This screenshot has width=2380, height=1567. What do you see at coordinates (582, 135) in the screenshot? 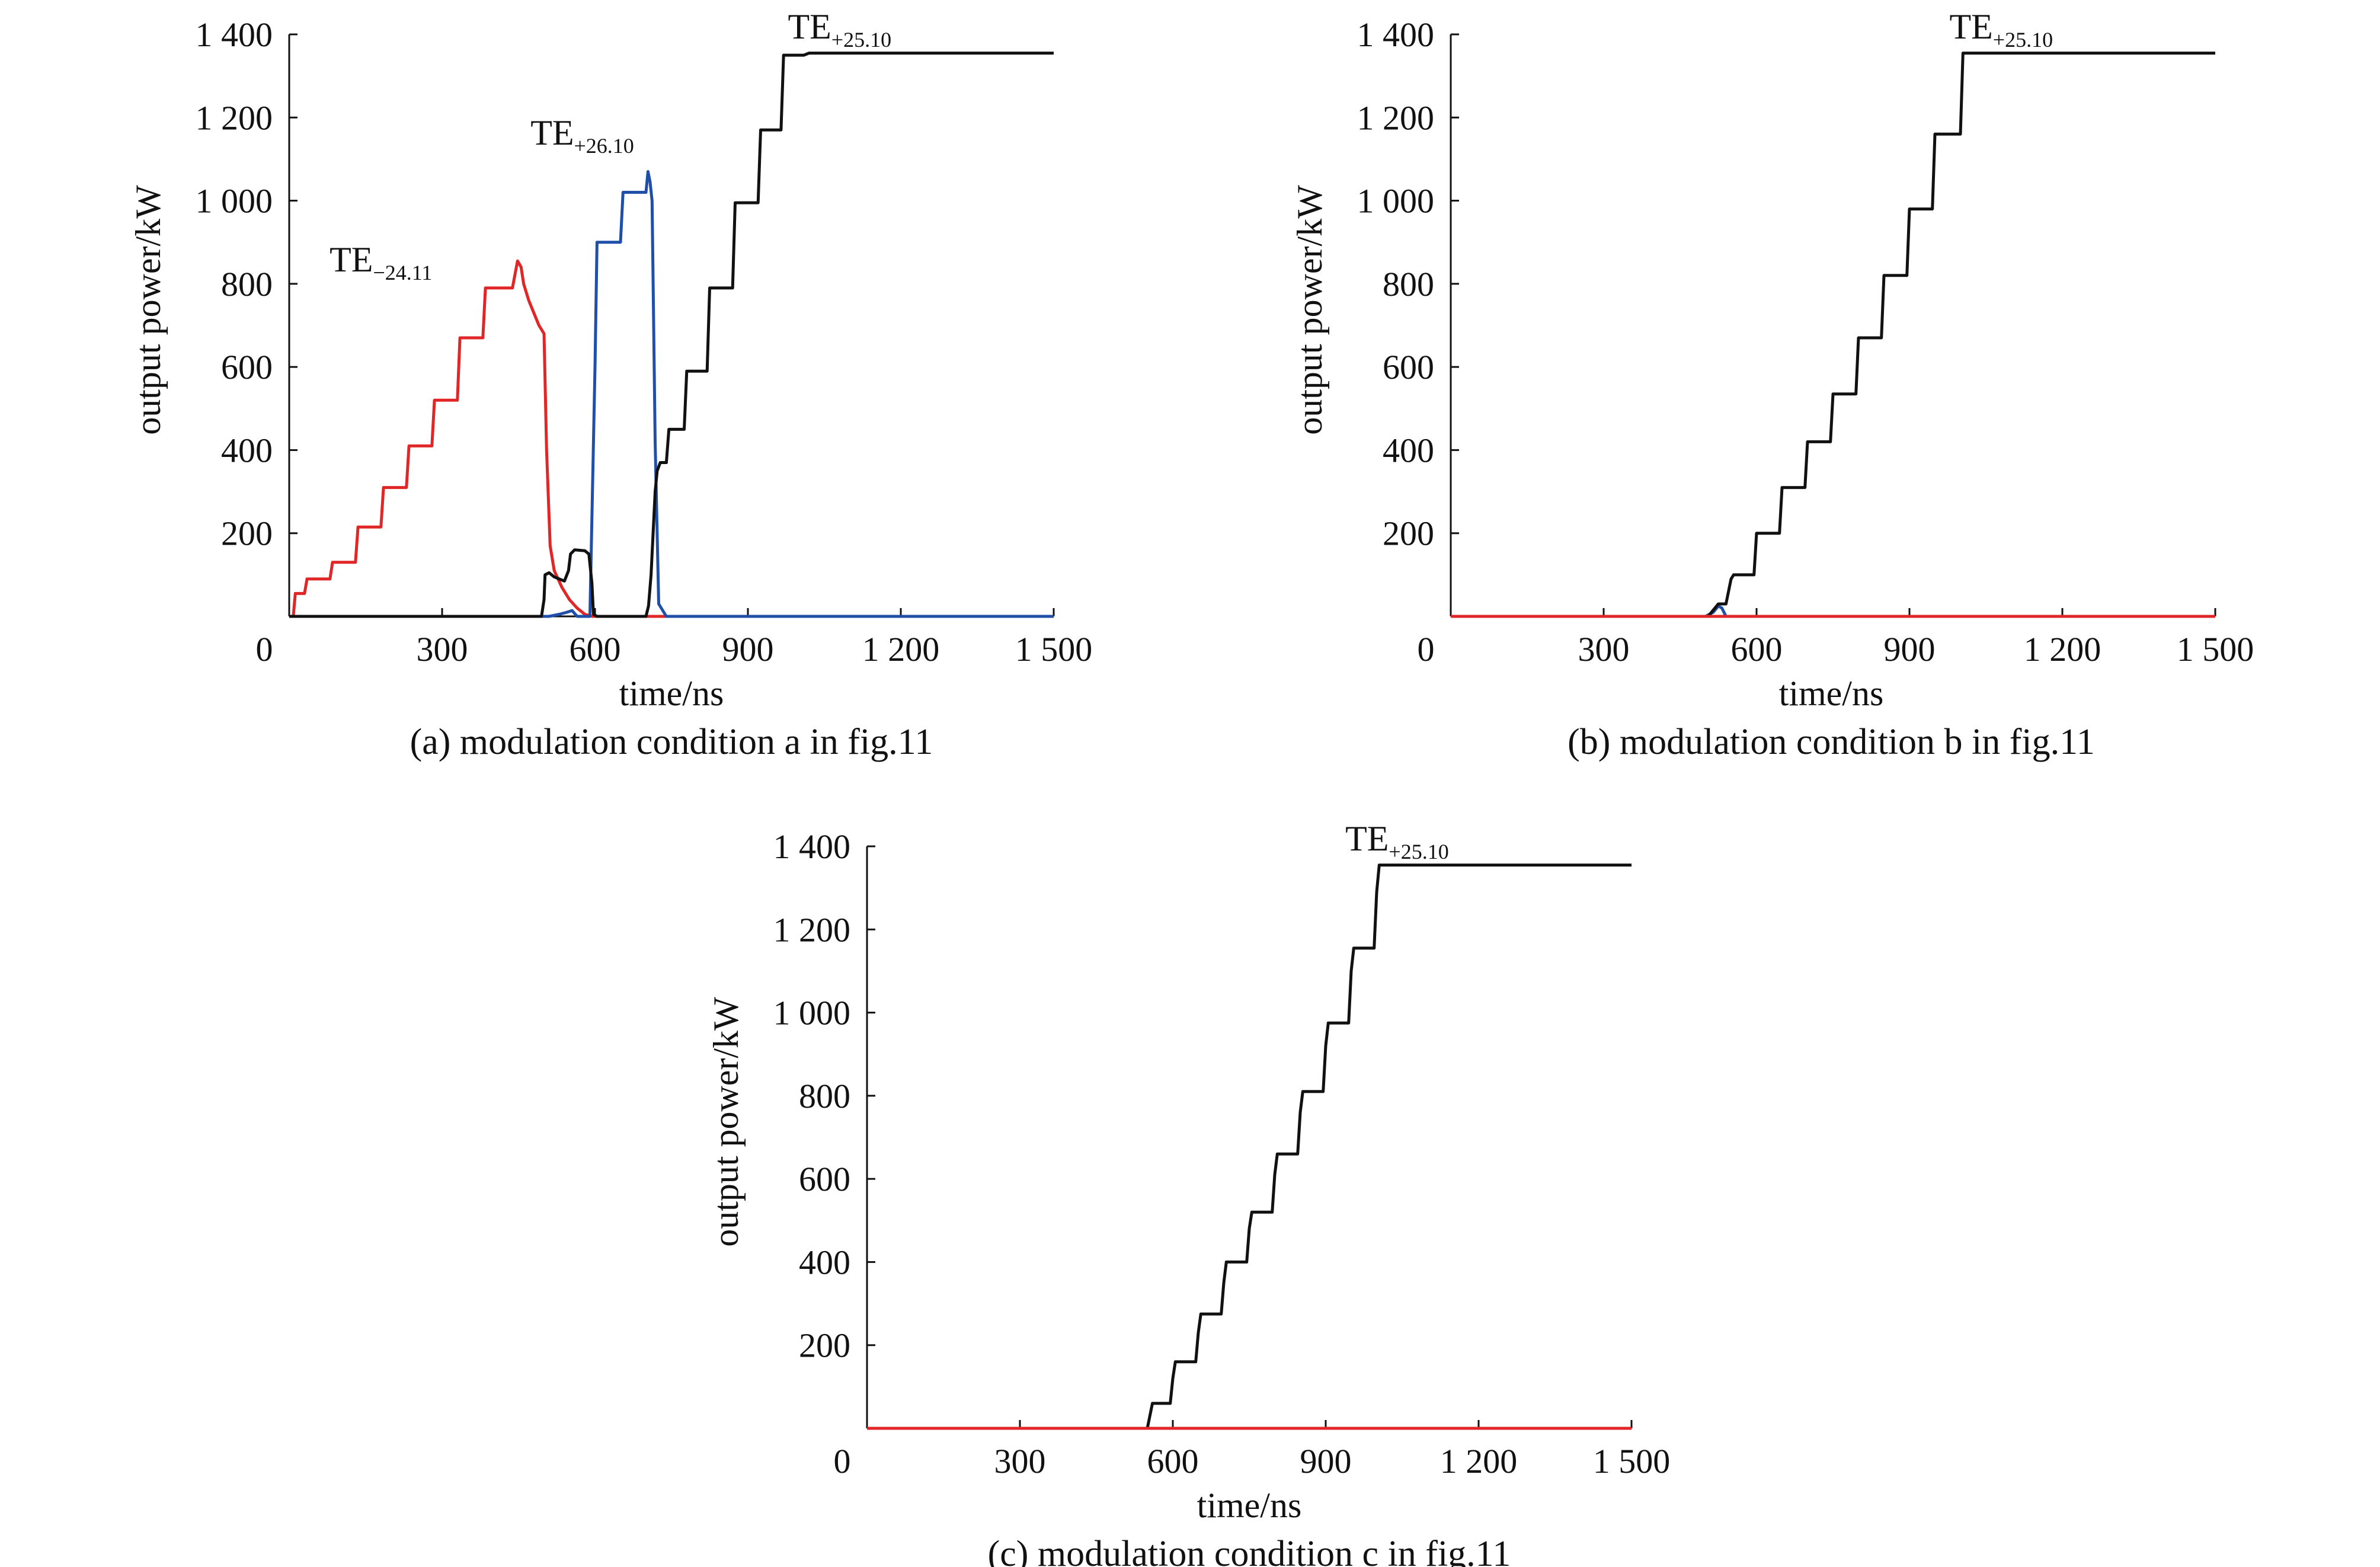
I see `series-annotation: TE+26.10` at bounding box center [582, 135].